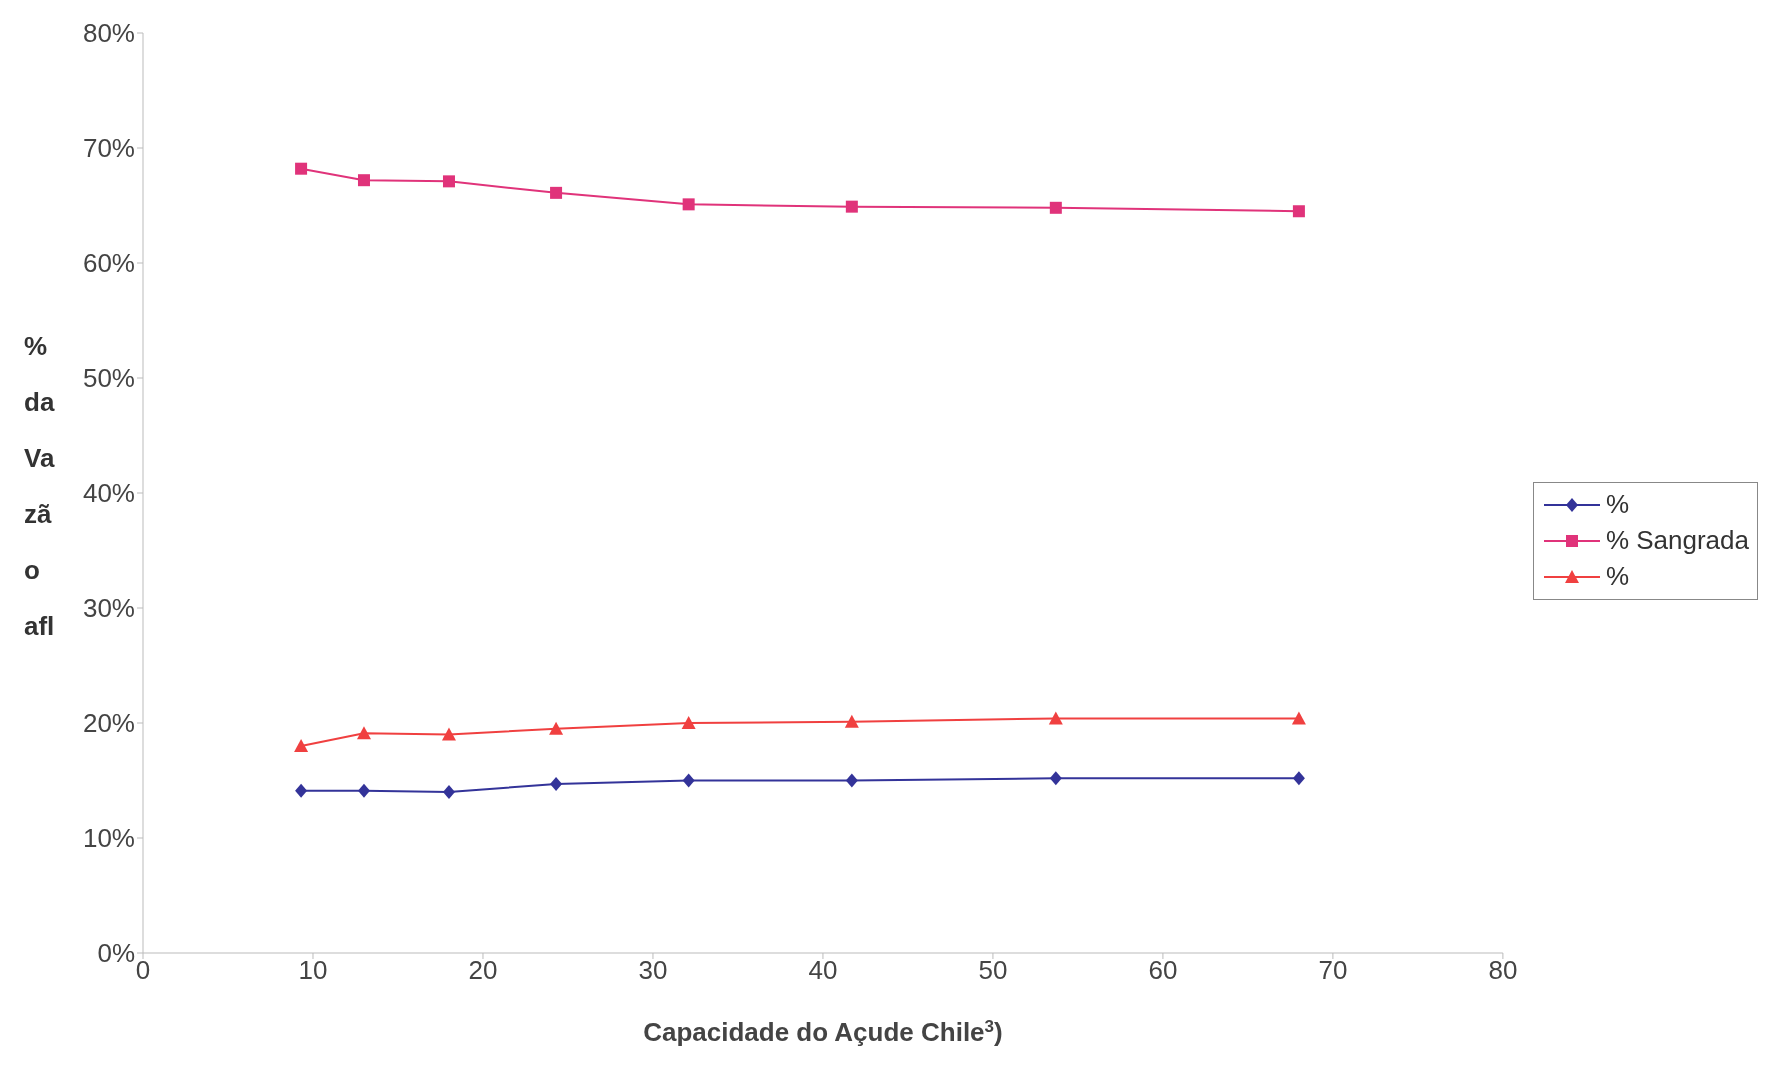 The height and width of the screenshot is (1085, 1776). What do you see at coordinates (1163, 970) in the screenshot?
I see `x-tick-label: 60` at bounding box center [1163, 970].